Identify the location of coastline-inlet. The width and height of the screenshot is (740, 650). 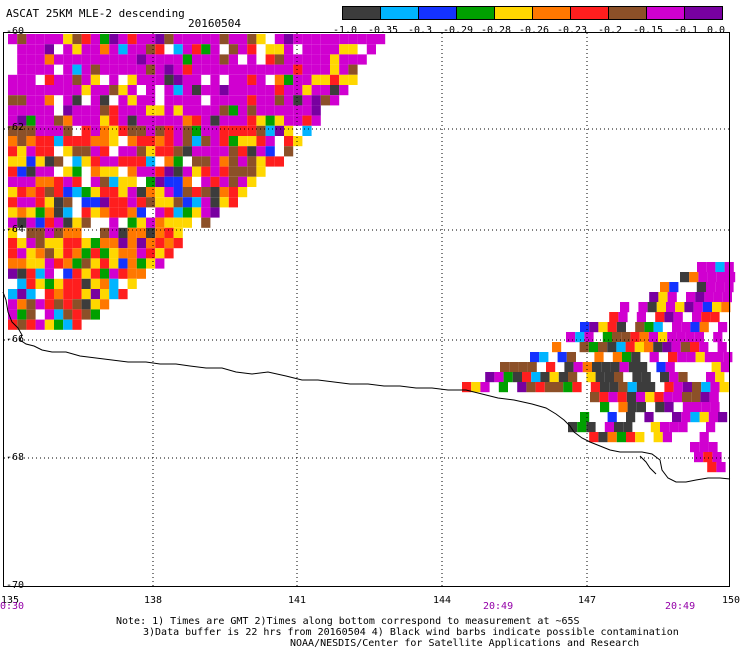
(648, 465).